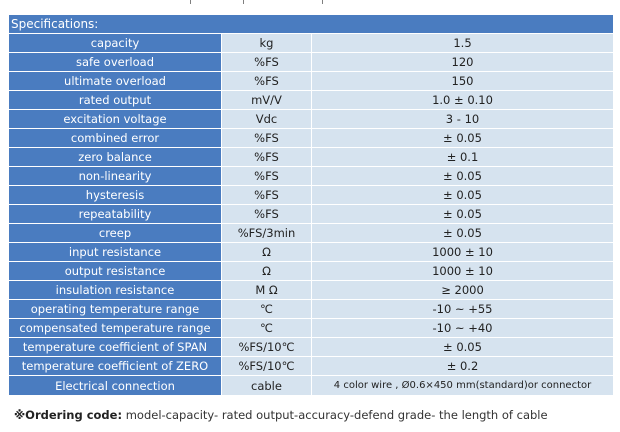 This screenshot has height=432, width=620. I want to click on spec-name-cell: ultimate overload, so click(115, 81).